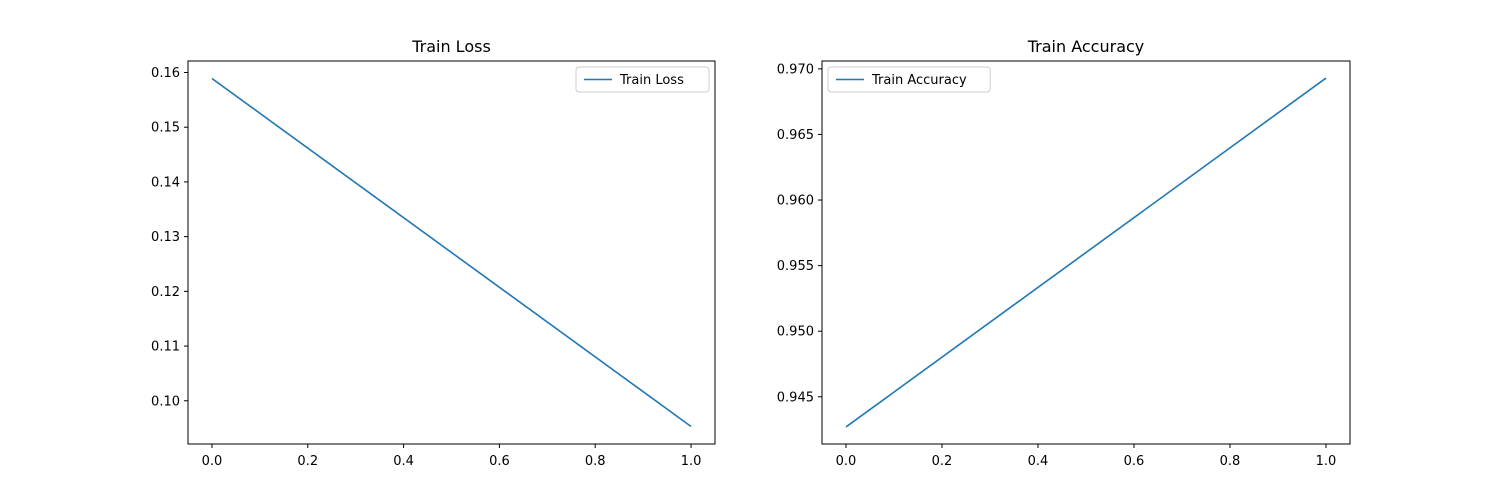 This screenshot has width=1500, height=500. What do you see at coordinates (919, 80) in the screenshot?
I see `legend-label: Train Accuracy` at bounding box center [919, 80].